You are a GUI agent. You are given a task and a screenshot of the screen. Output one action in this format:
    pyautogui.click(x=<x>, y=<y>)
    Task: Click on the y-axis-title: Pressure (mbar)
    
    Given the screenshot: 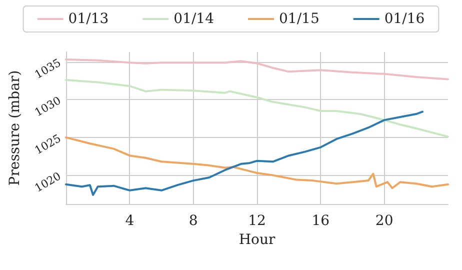 What is the action you would take?
    pyautogui.click(x=15, y=128)
    